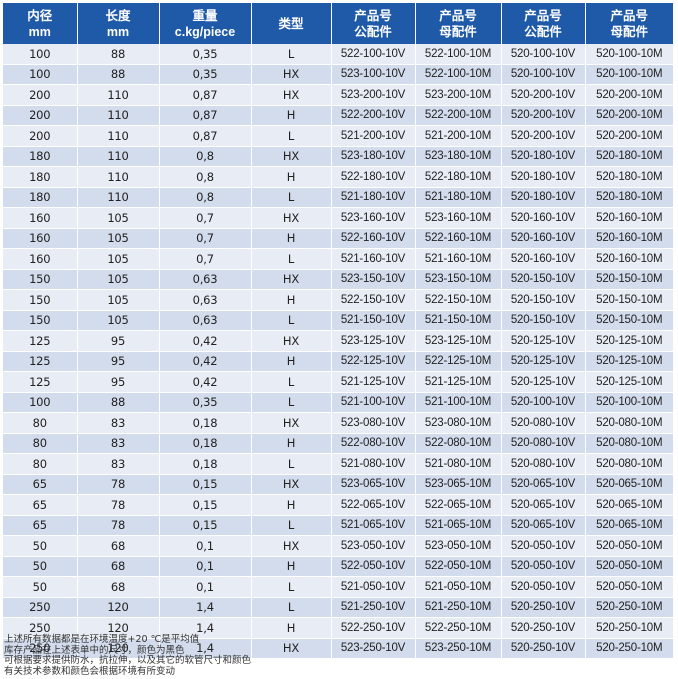 Image resolution: width=678 pixels, height=679 pixels. Describe the element at coordinates (543, 341) in the screenshot. I see `product-no-male-2-cell: 520-125-10V` at that location.